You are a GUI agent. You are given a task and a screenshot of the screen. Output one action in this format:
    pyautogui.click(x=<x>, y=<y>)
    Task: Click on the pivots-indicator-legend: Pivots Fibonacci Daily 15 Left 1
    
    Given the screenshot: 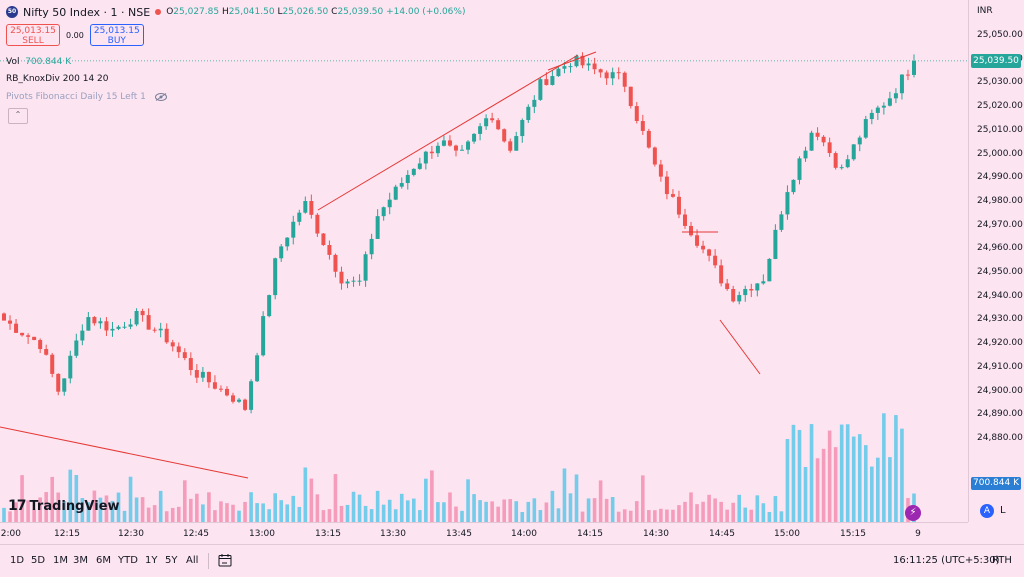 What is the action you would take?
    pyautogui.click(x=86, y=97)
    